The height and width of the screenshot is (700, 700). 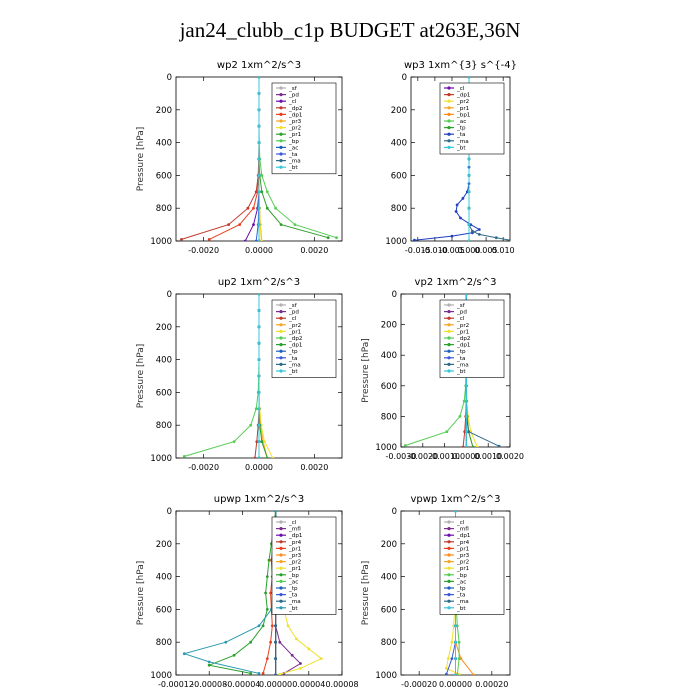 What do you see at coordinates (462, 602) in the screenshot?
I see `legend-label: _ma` at bounding box center [462, 602].